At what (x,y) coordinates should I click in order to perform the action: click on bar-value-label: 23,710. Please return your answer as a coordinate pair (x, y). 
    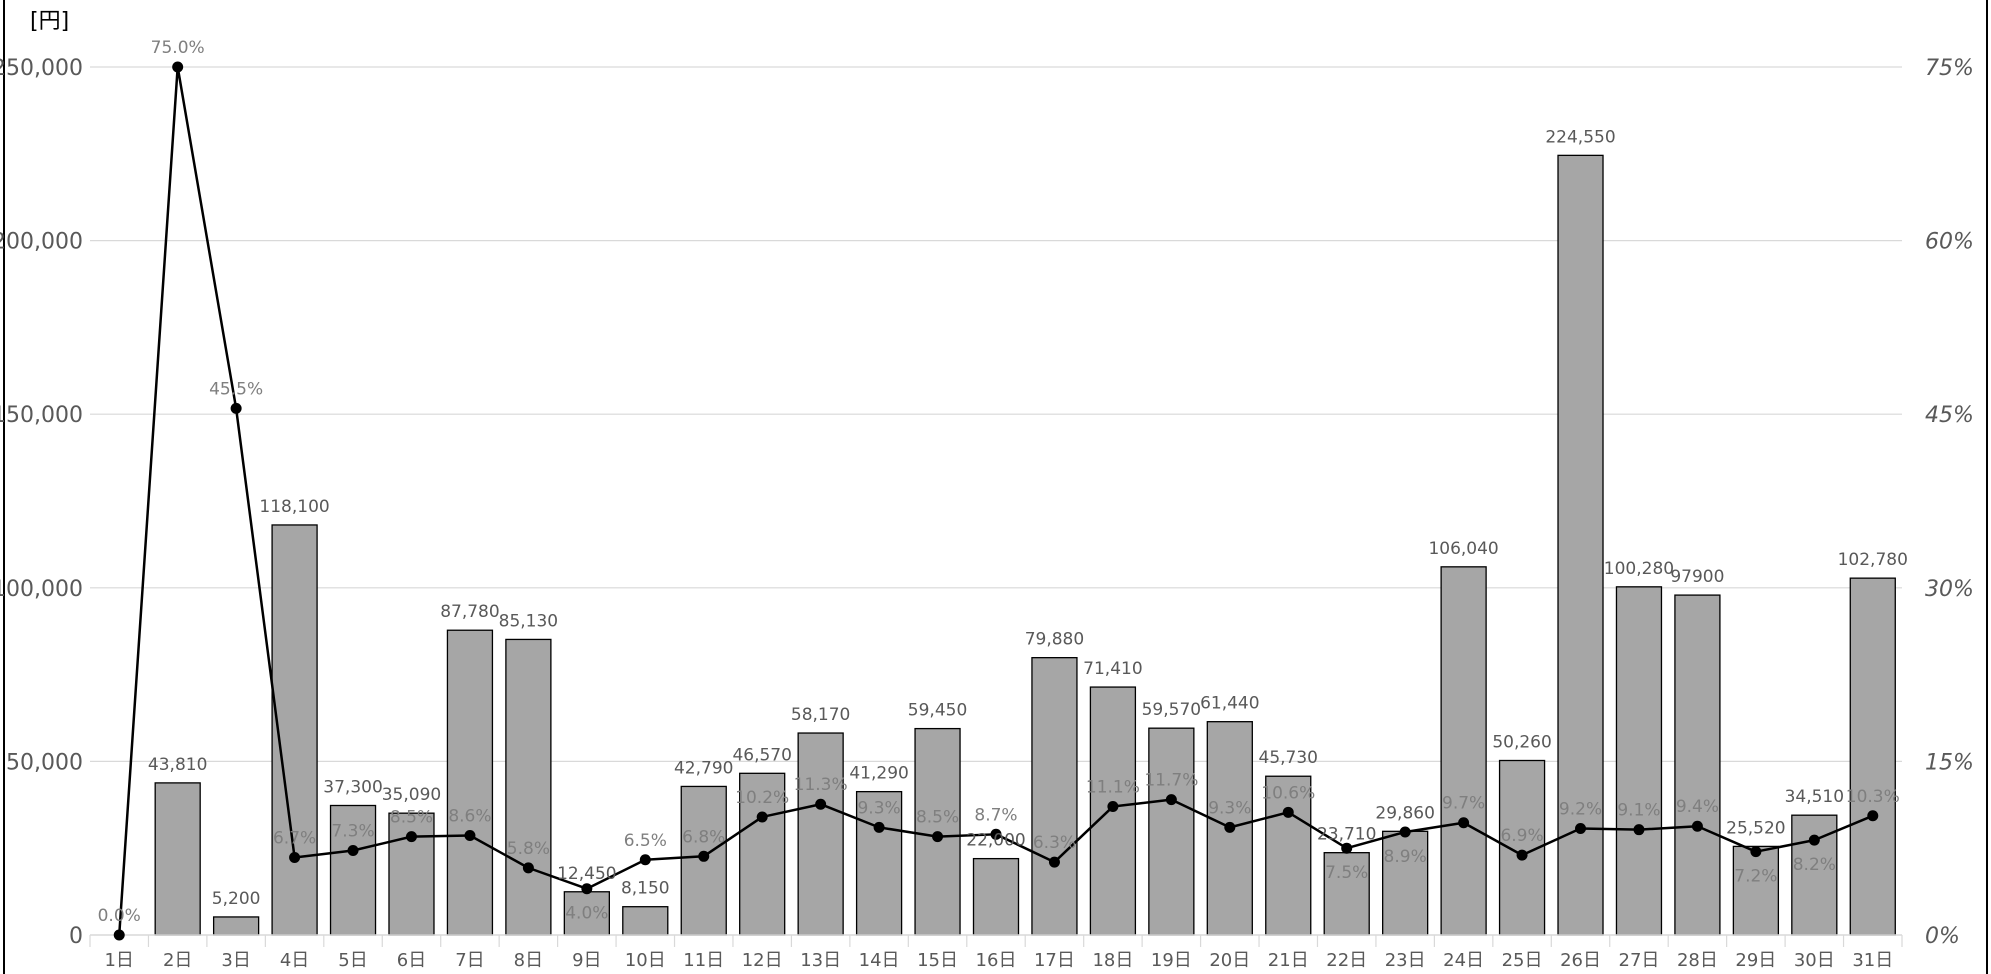
    Looking at the image, I should click on (1346, 835).